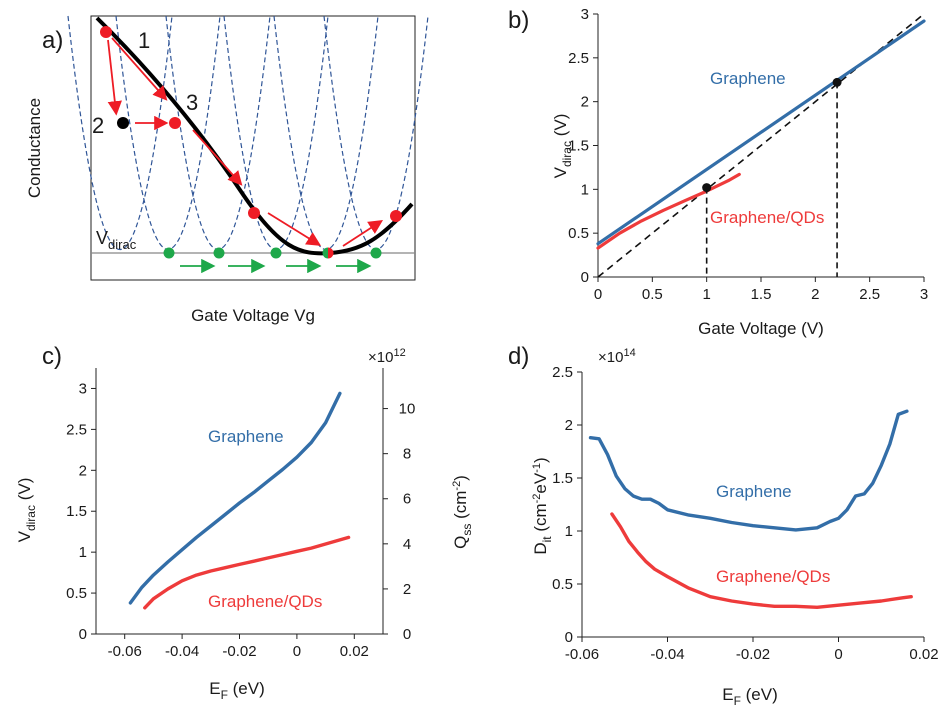 This screenshot has width=950, height=709. I want to click on x-tick-label: 1.5, so click(761, 294).